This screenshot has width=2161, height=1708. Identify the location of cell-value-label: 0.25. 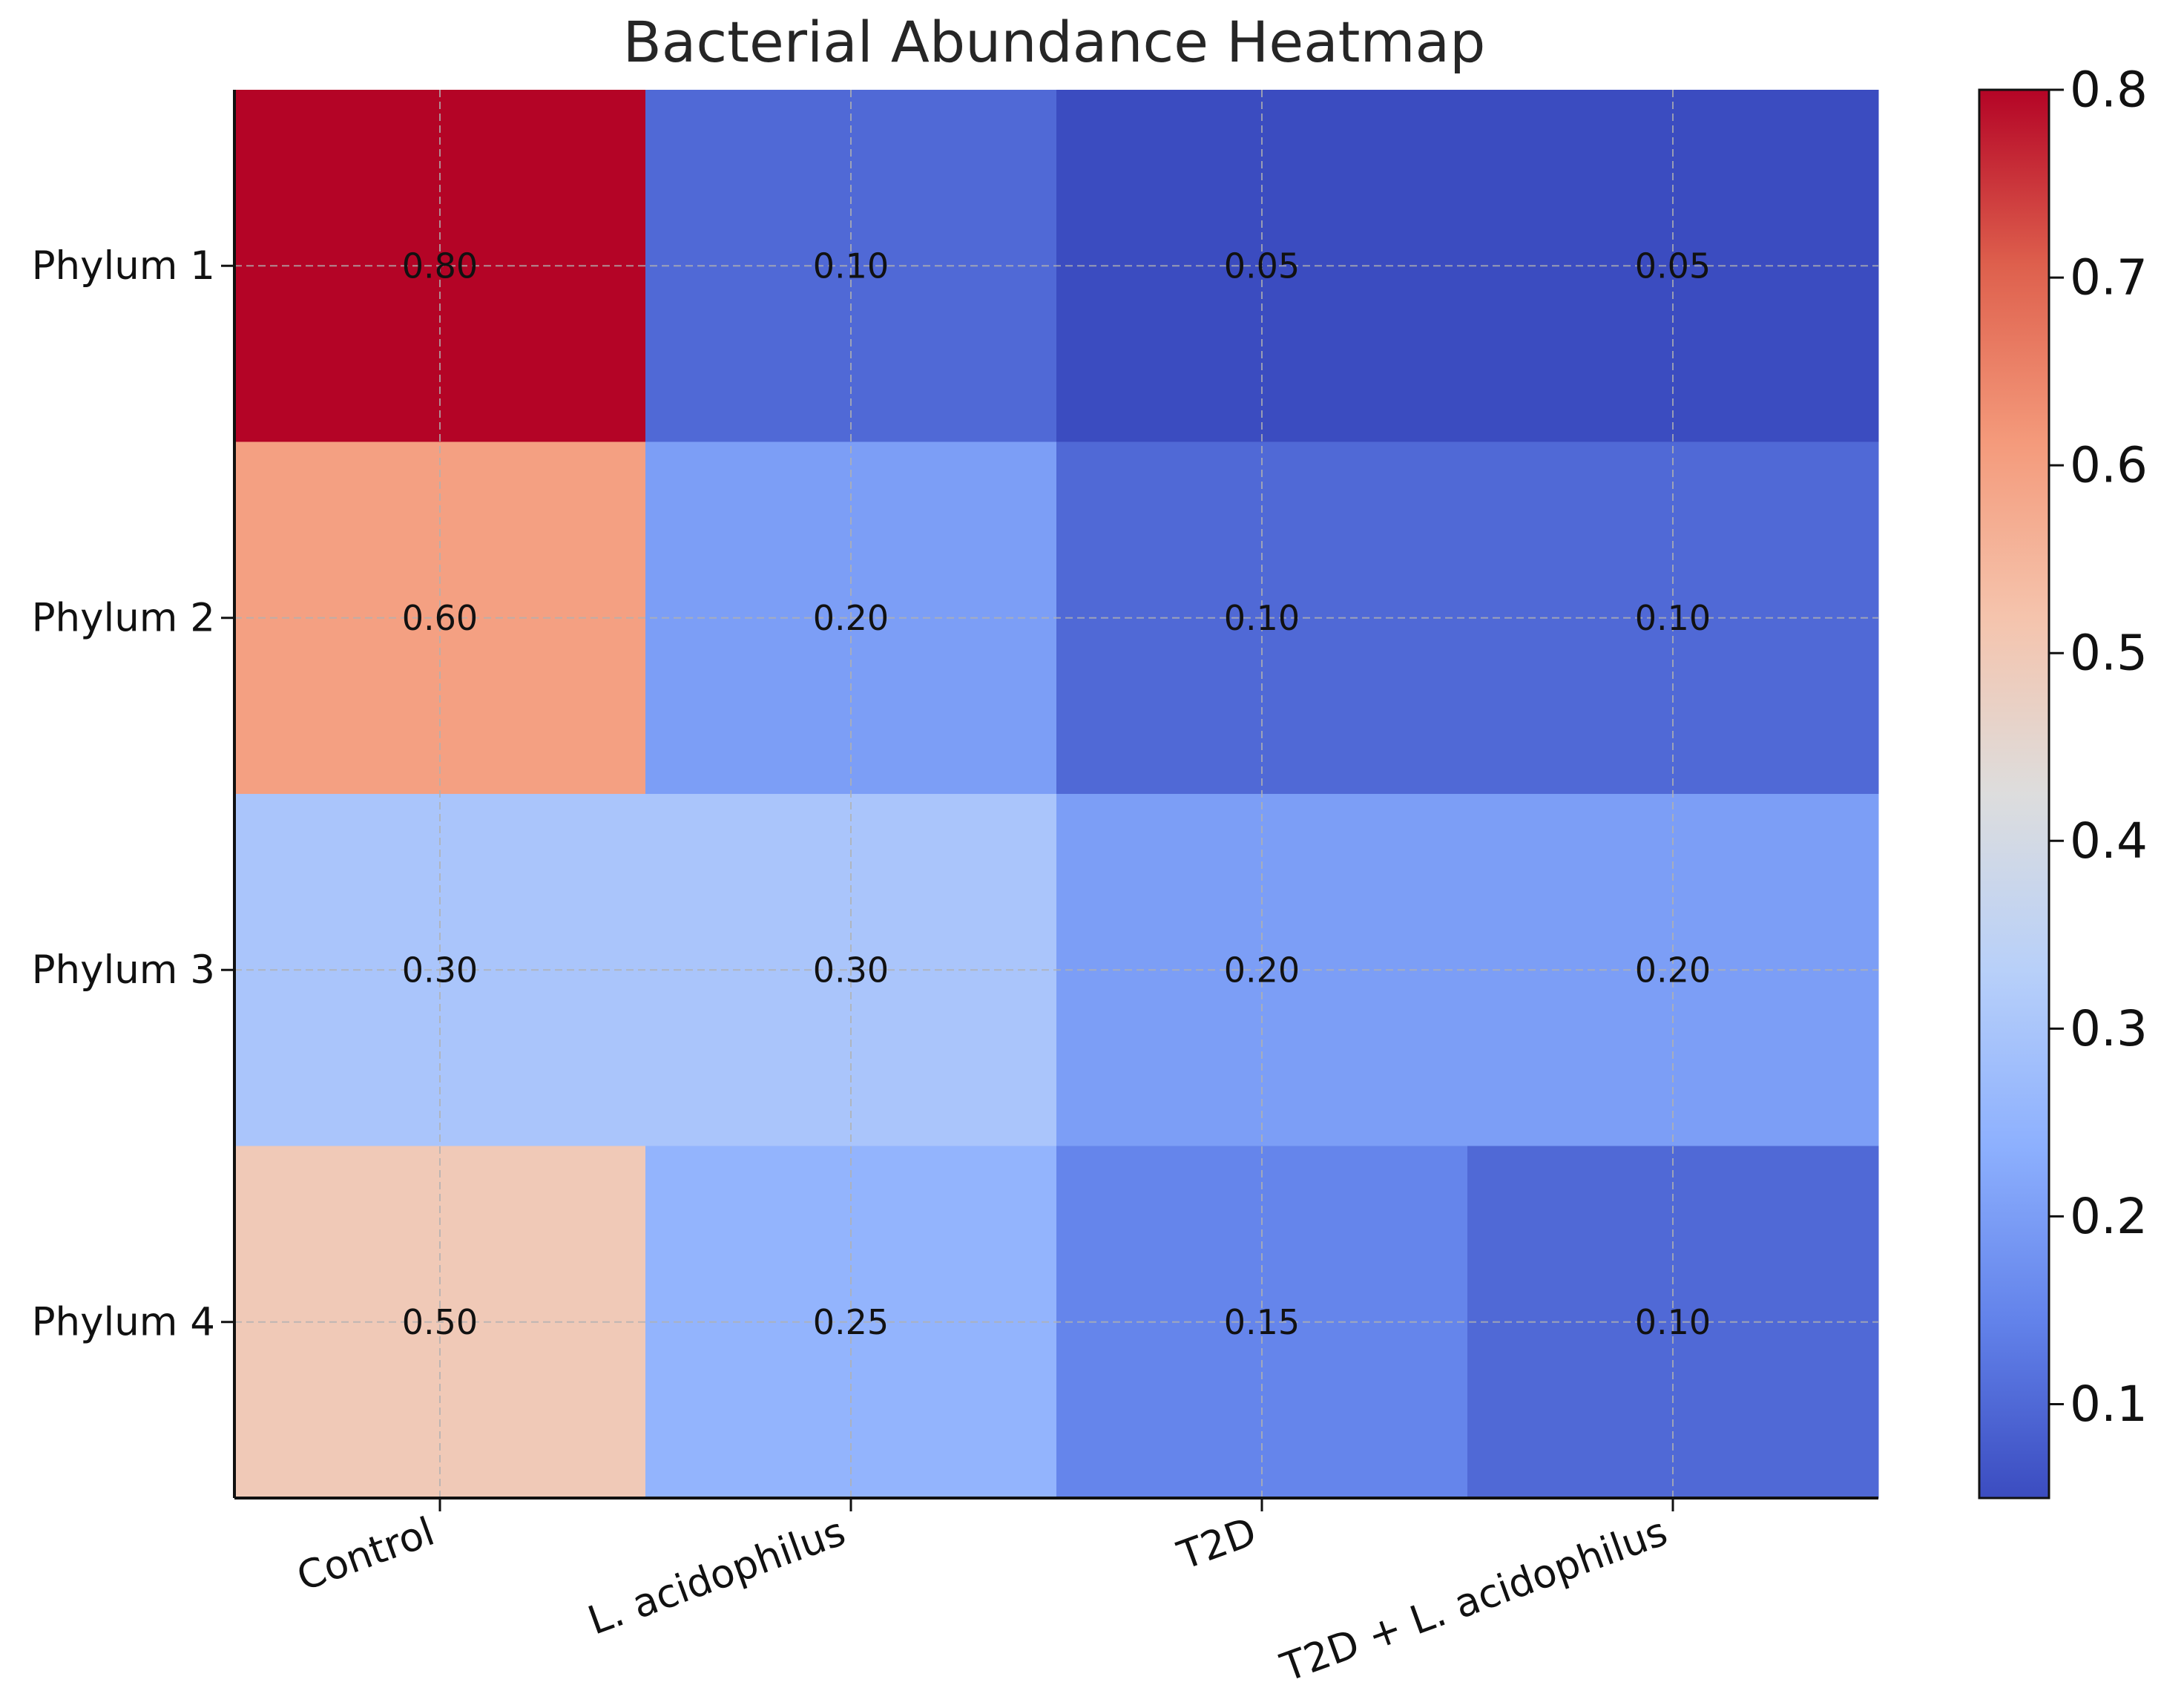
(851, 1322).